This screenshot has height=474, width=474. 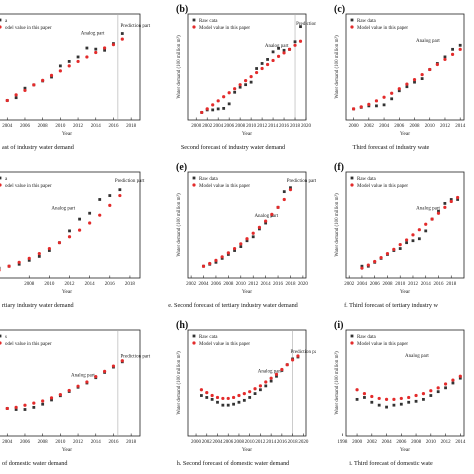 I want to click on panel-caption: Third forecast of industry wate, so click(x=391, y=147).